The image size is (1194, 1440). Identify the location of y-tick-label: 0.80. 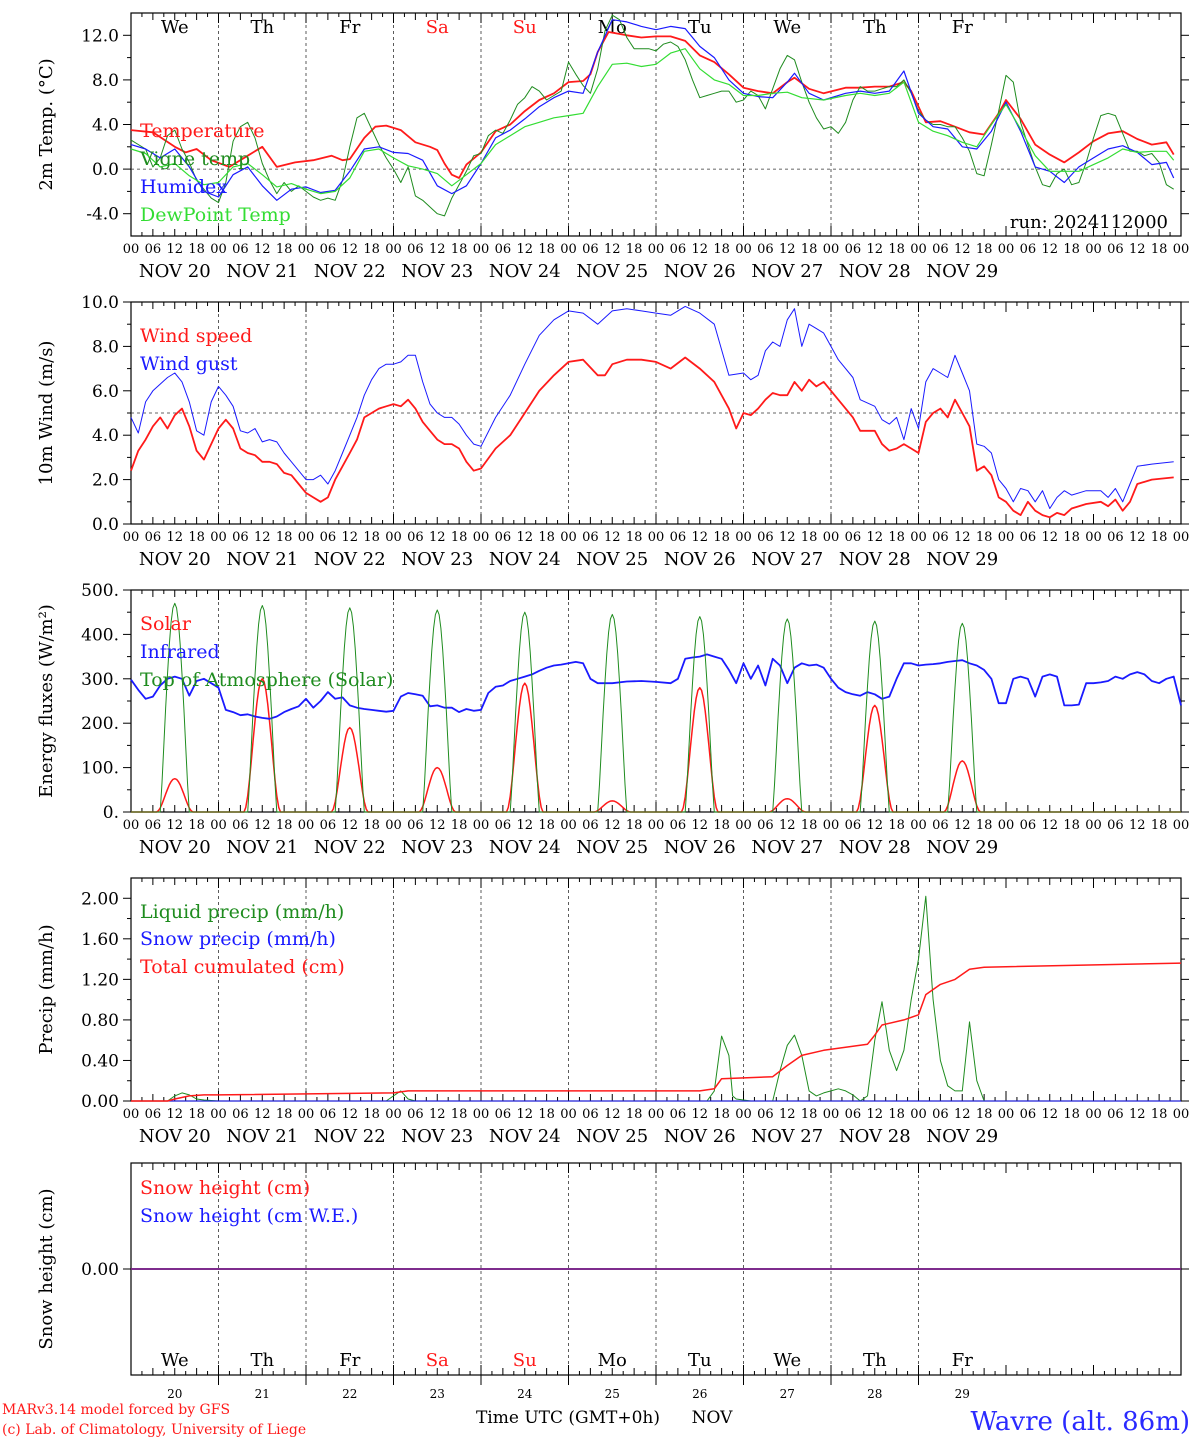
(100, 1021).